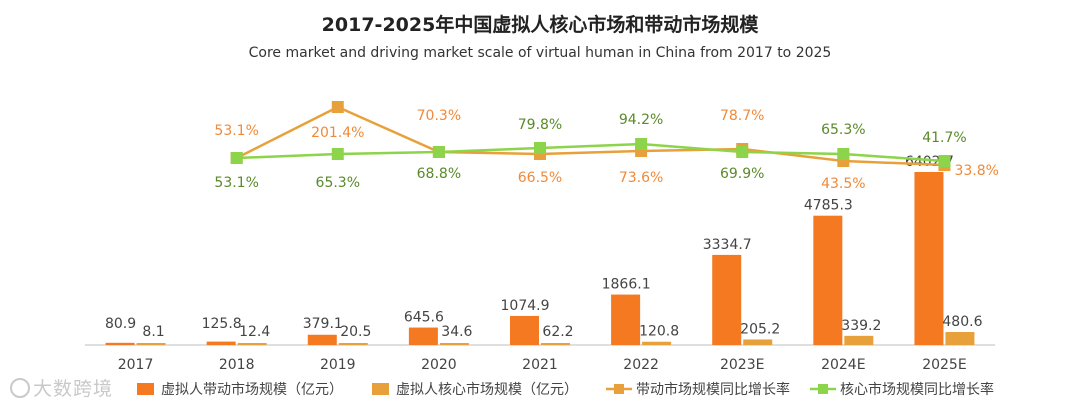 This screenshot has width=1080, height=406. What do you see at coordinates (727, 245) in the screenshot?
I see `bar-label-driving-2023E: 3334.7` at bounding box center [727, 245].